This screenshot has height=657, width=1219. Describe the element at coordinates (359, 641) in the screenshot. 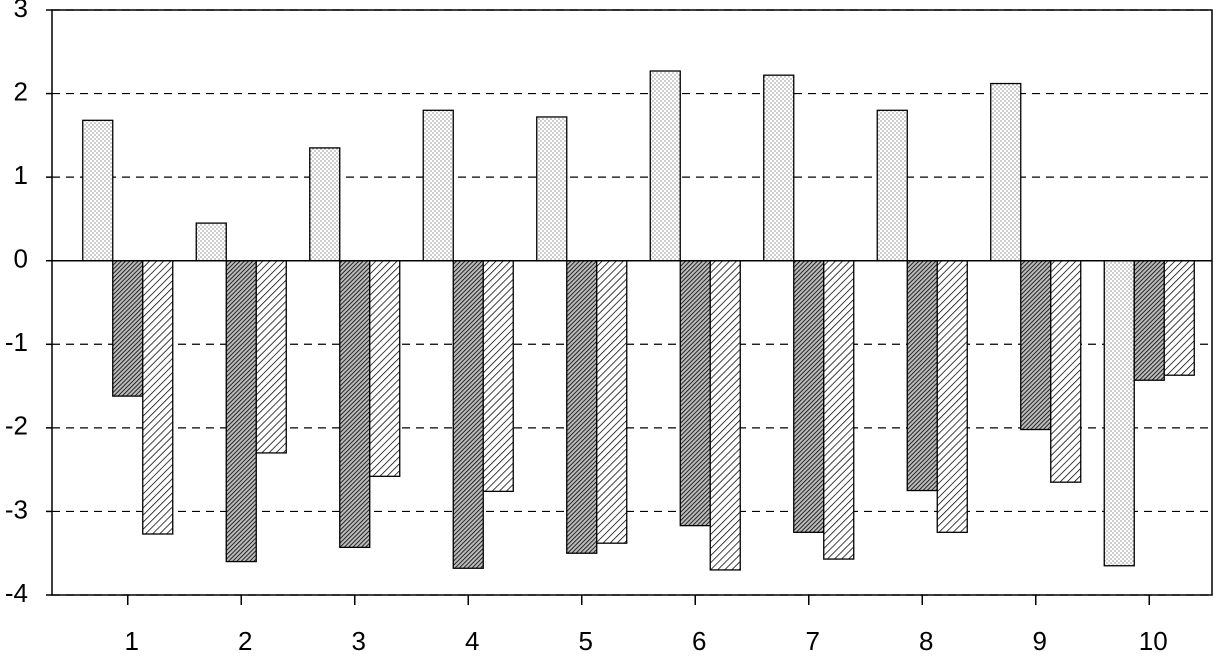

I see `x-tick-label: 3` at that location.